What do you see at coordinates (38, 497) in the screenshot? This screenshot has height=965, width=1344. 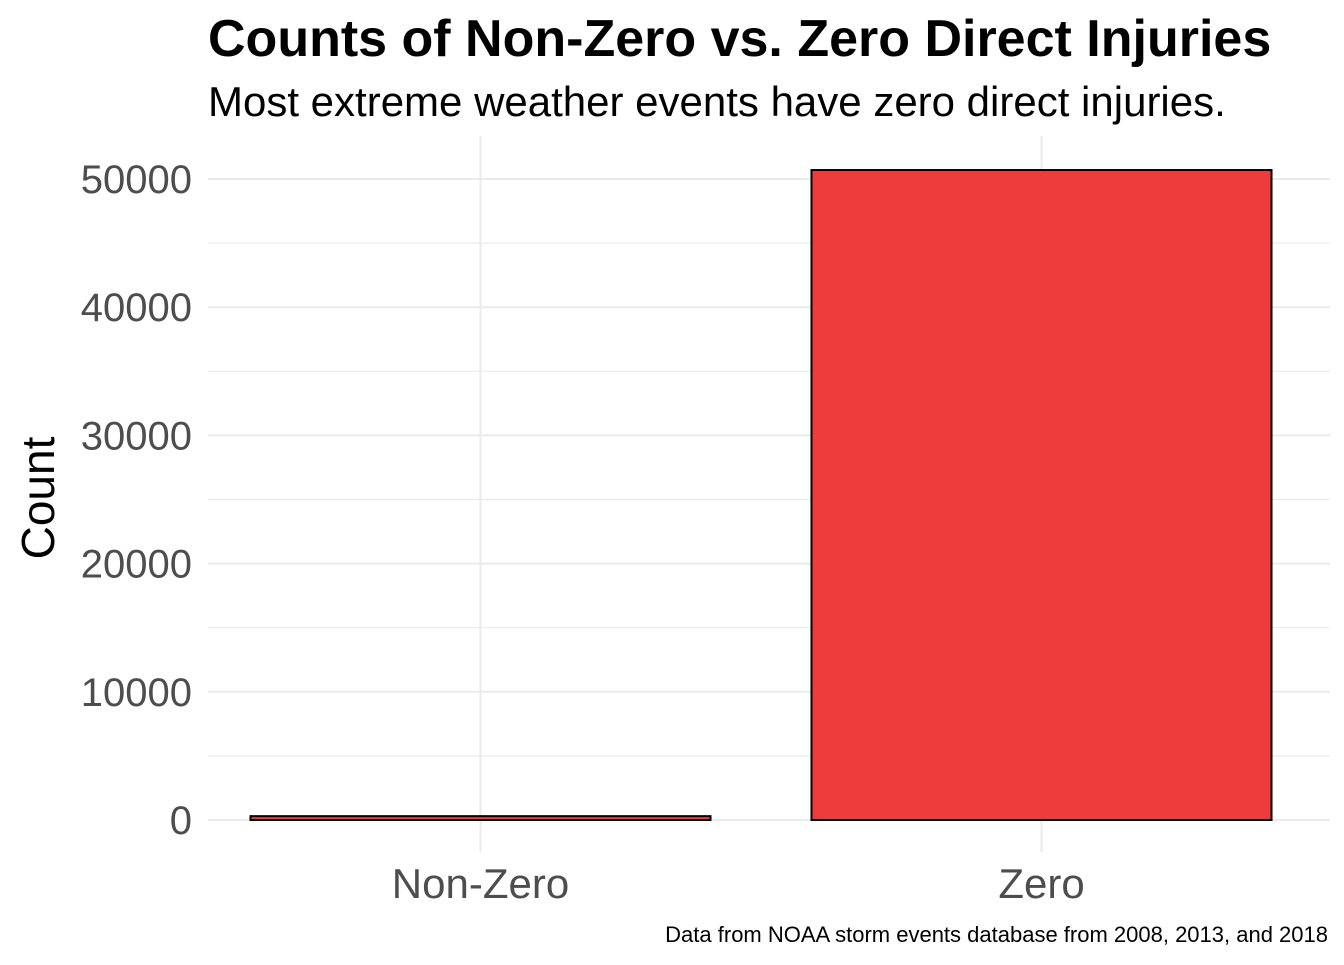 I see `y-axis-label: Count` at bounding box center [38, 497].